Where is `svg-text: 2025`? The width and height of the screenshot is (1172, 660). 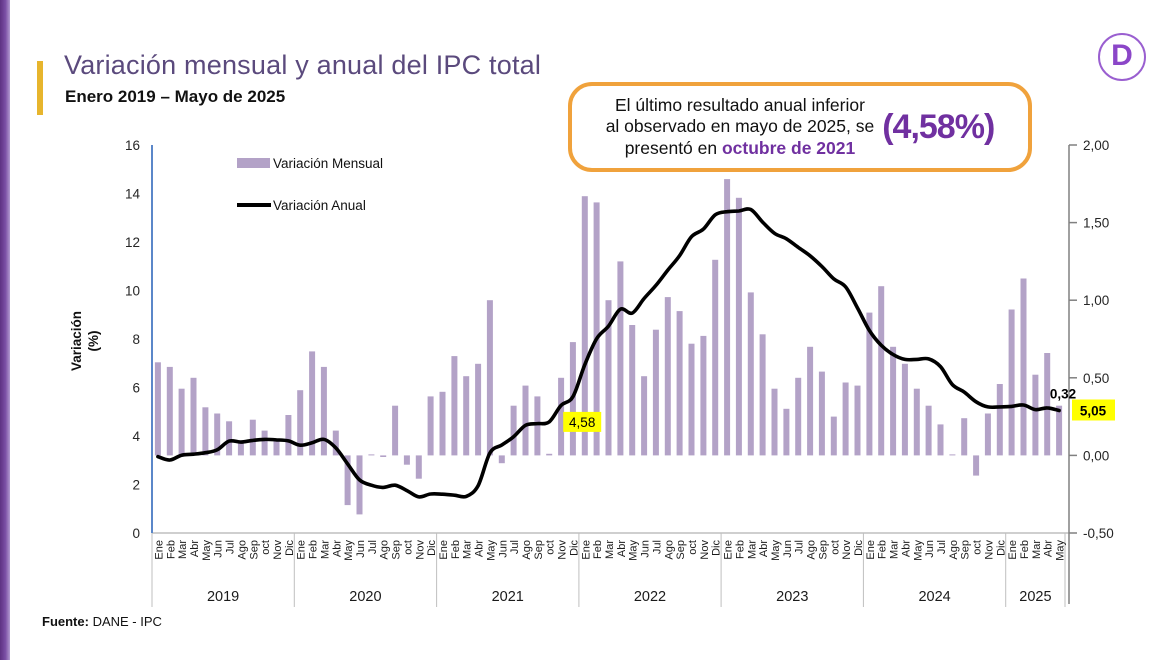
svg-text: 2025 is located at coordinates (1035, 597).